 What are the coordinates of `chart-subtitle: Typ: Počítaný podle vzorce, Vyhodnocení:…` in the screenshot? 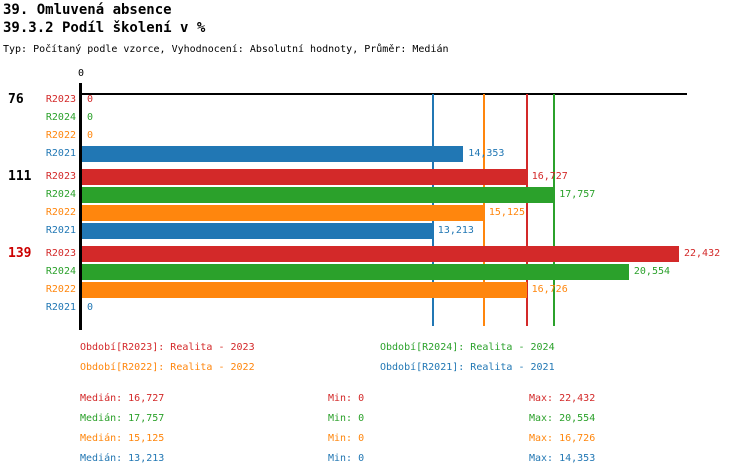 It's located at (226, 49).